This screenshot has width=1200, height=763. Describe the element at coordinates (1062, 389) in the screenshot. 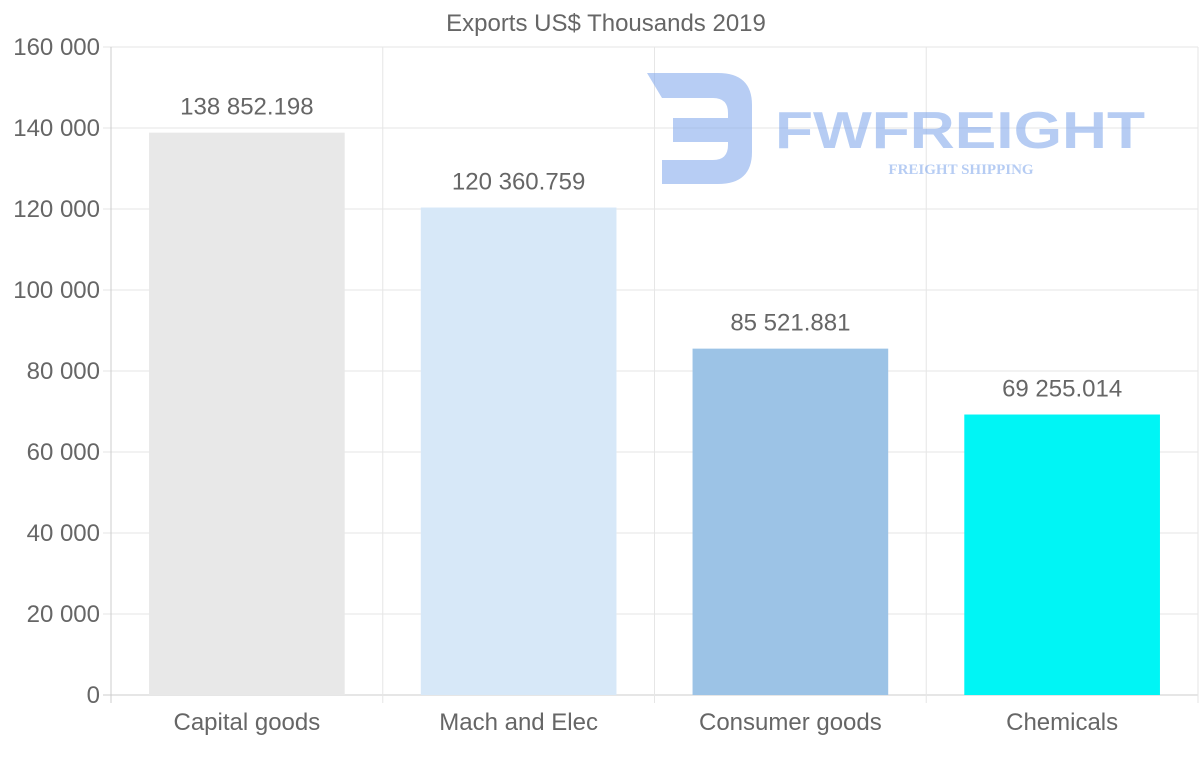

I see `bar-value-label: 69 255.014` at that location.